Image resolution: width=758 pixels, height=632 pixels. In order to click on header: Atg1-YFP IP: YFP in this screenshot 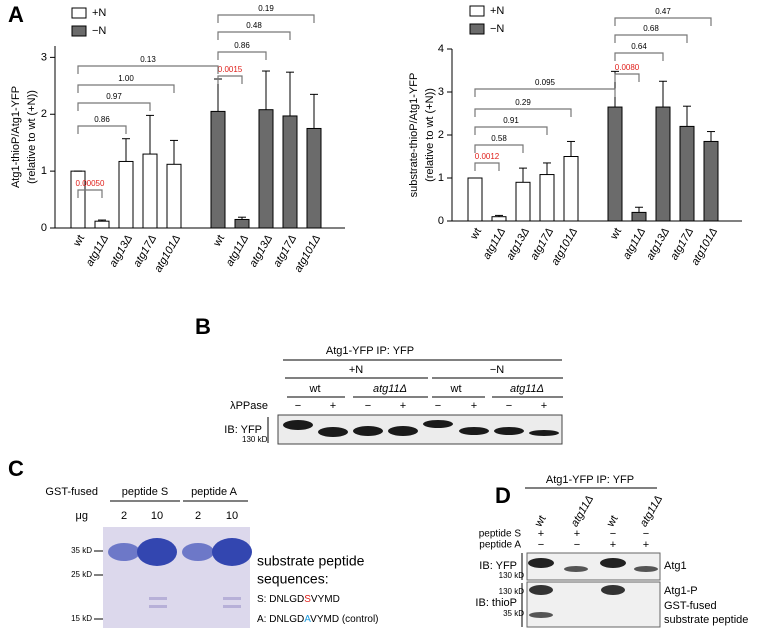, I will do `click(590, 480)`.